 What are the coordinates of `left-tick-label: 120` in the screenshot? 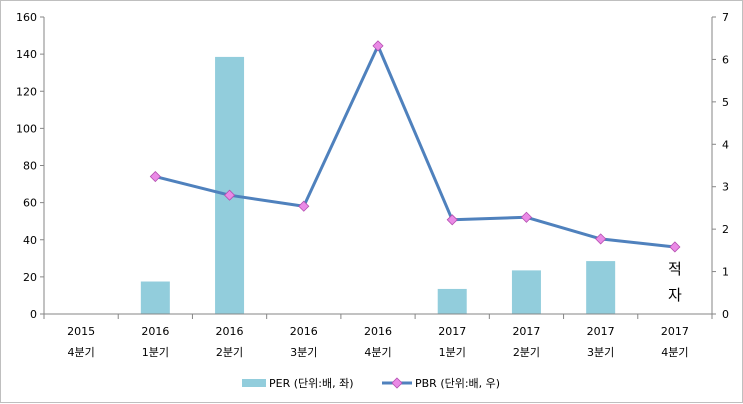 It's located at (26, 91).